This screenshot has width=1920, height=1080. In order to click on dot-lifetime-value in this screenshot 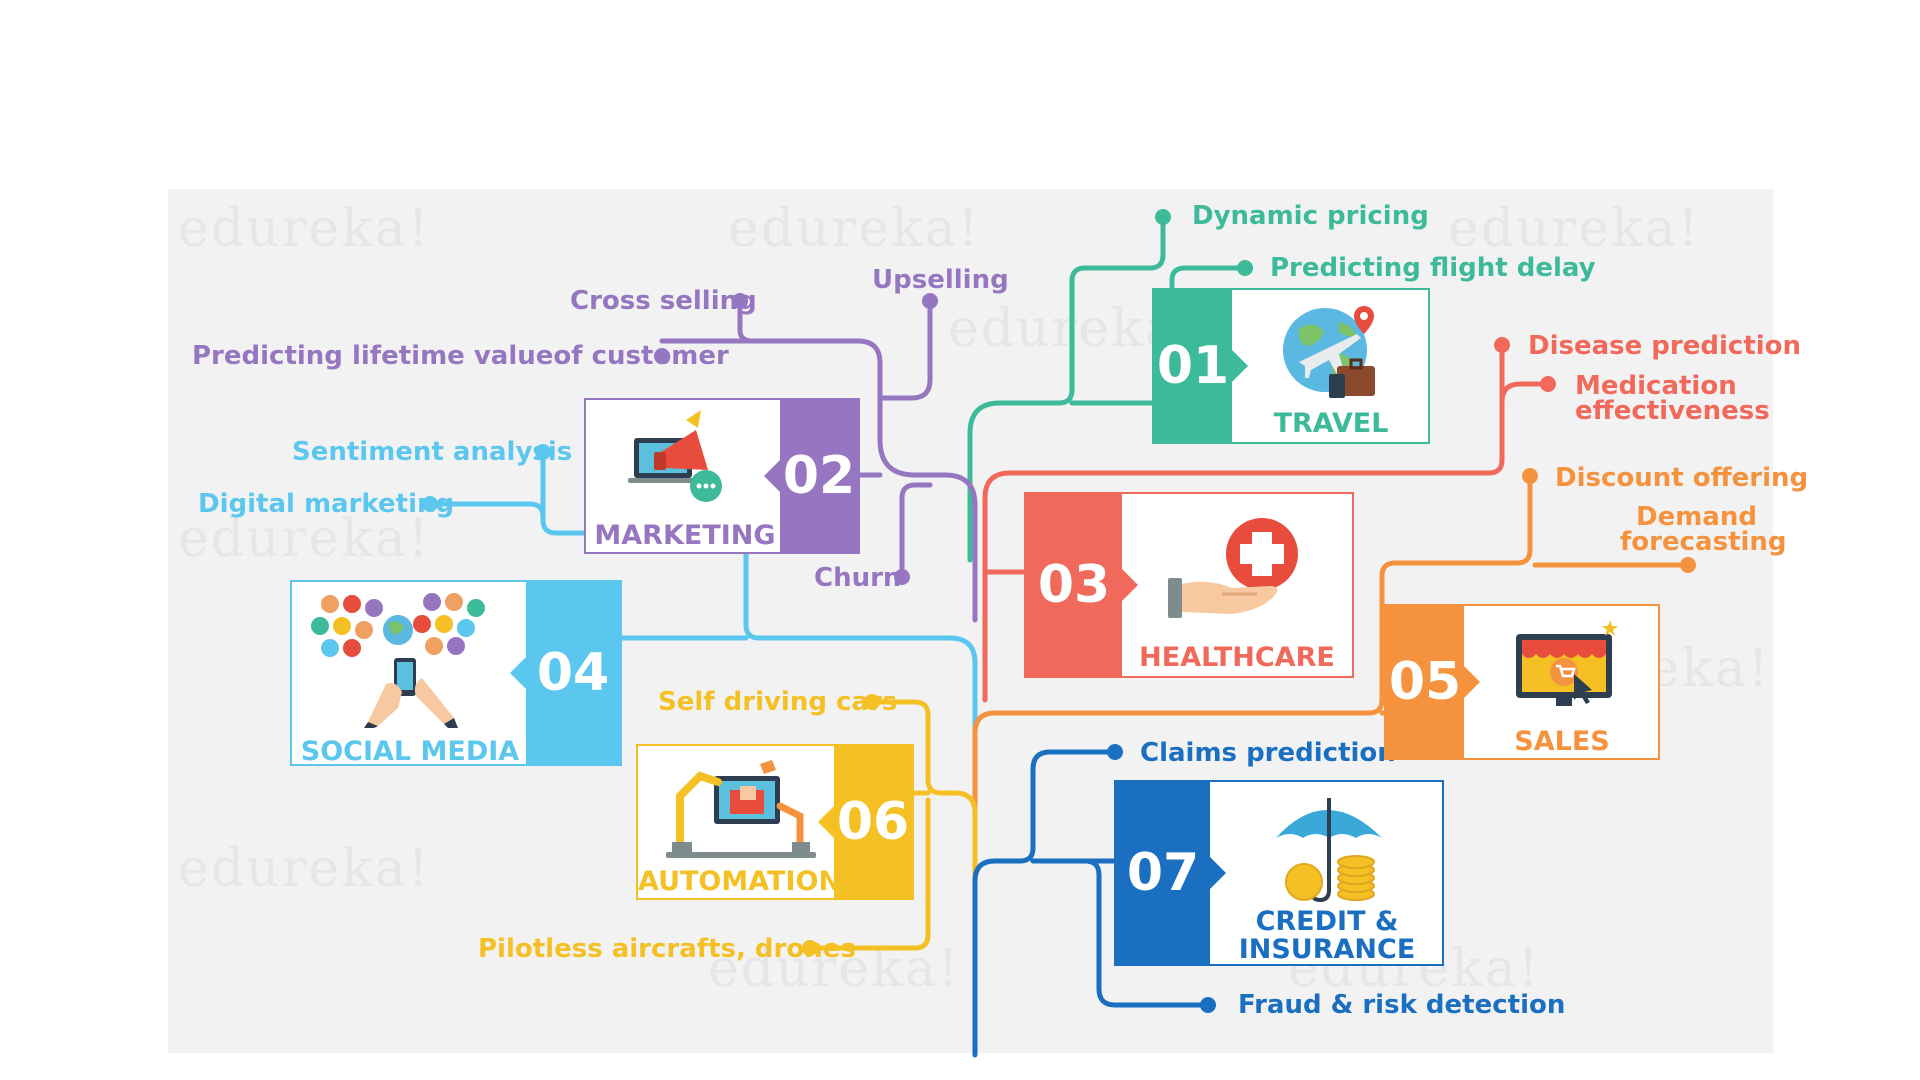, I will do `click(662, 356)`.